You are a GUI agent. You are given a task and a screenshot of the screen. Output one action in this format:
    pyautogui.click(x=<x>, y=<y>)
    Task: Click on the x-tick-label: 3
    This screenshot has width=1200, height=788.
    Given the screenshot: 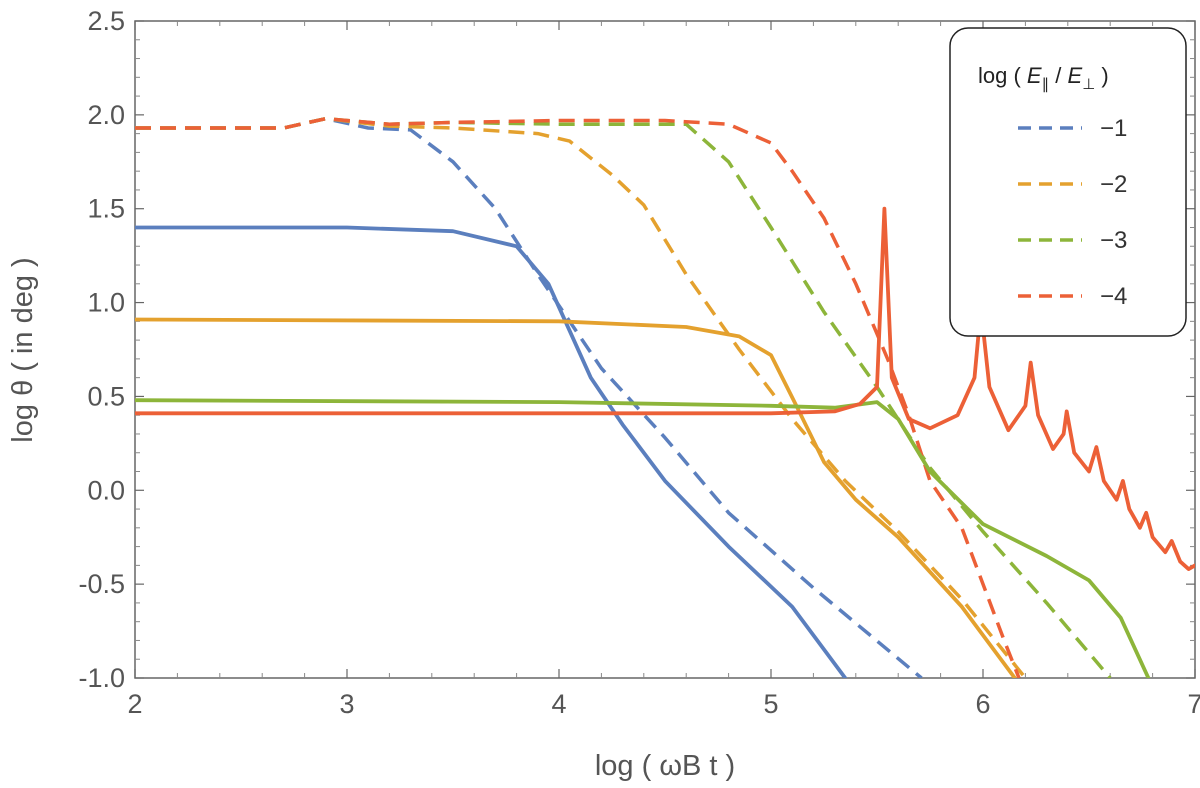 What is the action you would take?
    pyautogui.click(x=346, y=704)
    